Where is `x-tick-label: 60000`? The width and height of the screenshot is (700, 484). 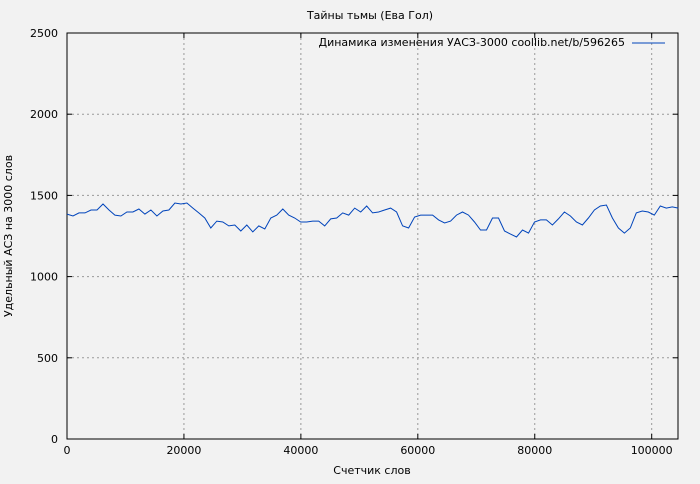
x-tick-label: 60000 is located at coordinates (417, 450).